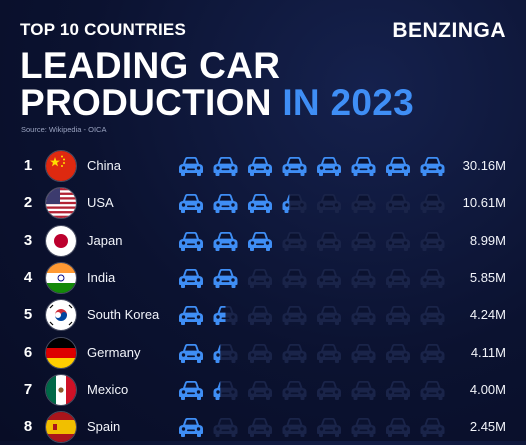  What do you see at coordinates (61, 240) in the screenshot?
I see `japan-flag-icon` at bounding box center [61, 240].